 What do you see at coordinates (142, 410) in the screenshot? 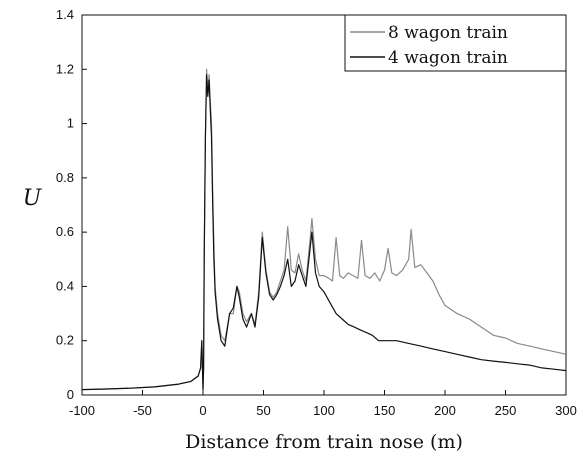
I see `x-tick-label: -50` at bounding box center [142, 410].